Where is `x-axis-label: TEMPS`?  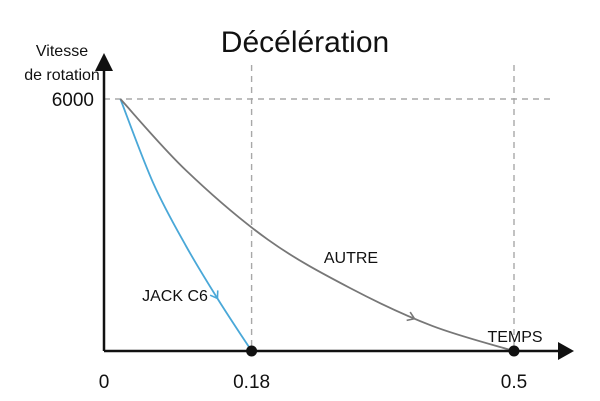
x-axis-label: TEMPS is located at coordinates (514, 337).